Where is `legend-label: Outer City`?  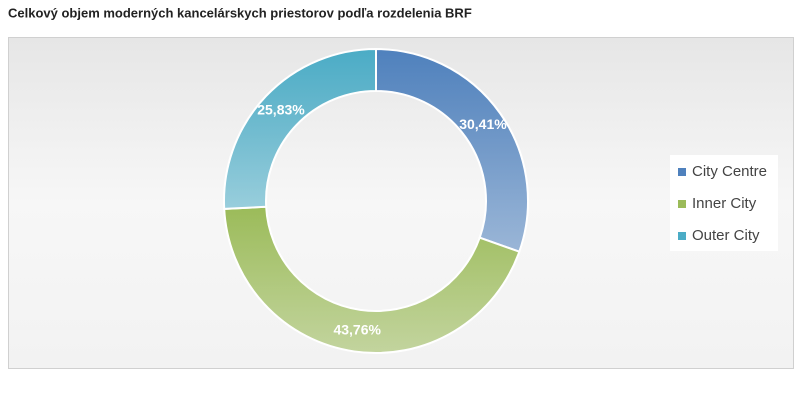 legend-label: Outer City is located at coordinates (726, 235).